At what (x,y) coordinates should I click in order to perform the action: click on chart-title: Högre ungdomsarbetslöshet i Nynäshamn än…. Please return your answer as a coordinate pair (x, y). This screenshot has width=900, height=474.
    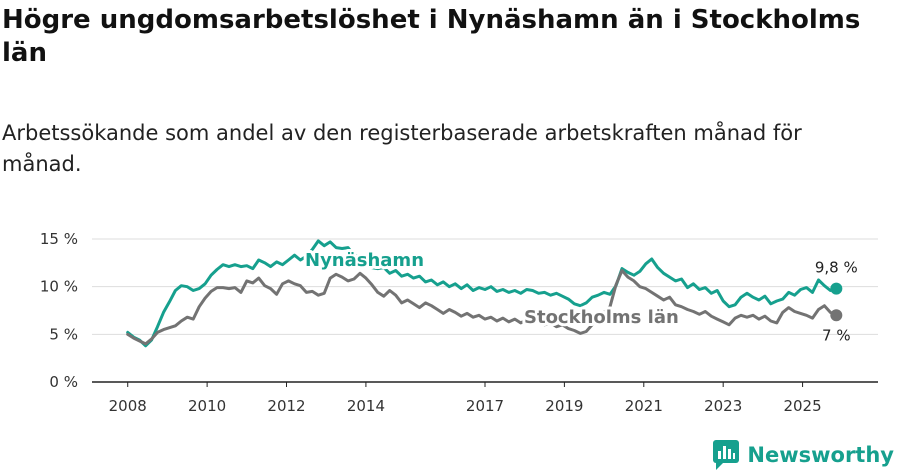
    Looking at the image, I should click on (431, 36).